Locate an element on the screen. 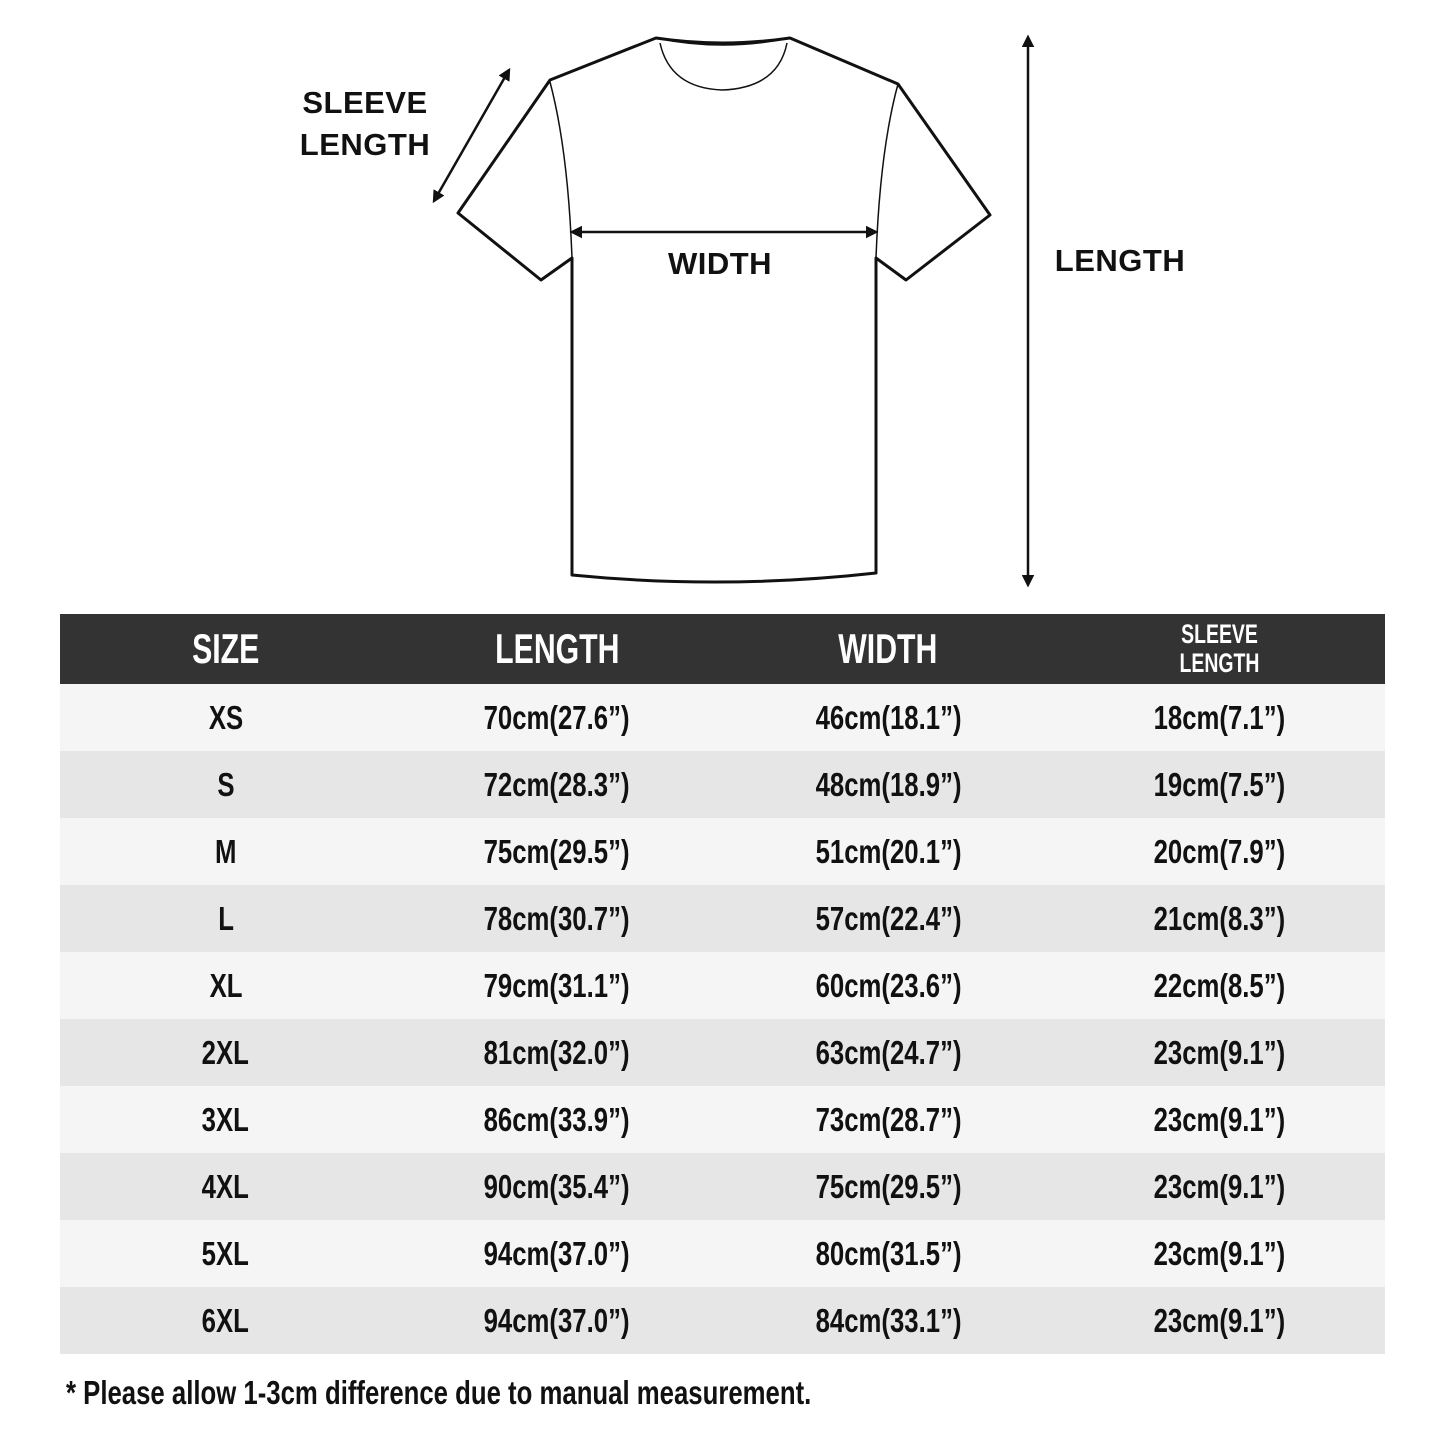 The height and width of the screenshot is (1445, 1445). cell-text: 79cm(31.1”) is located at coordinates (556, 985).